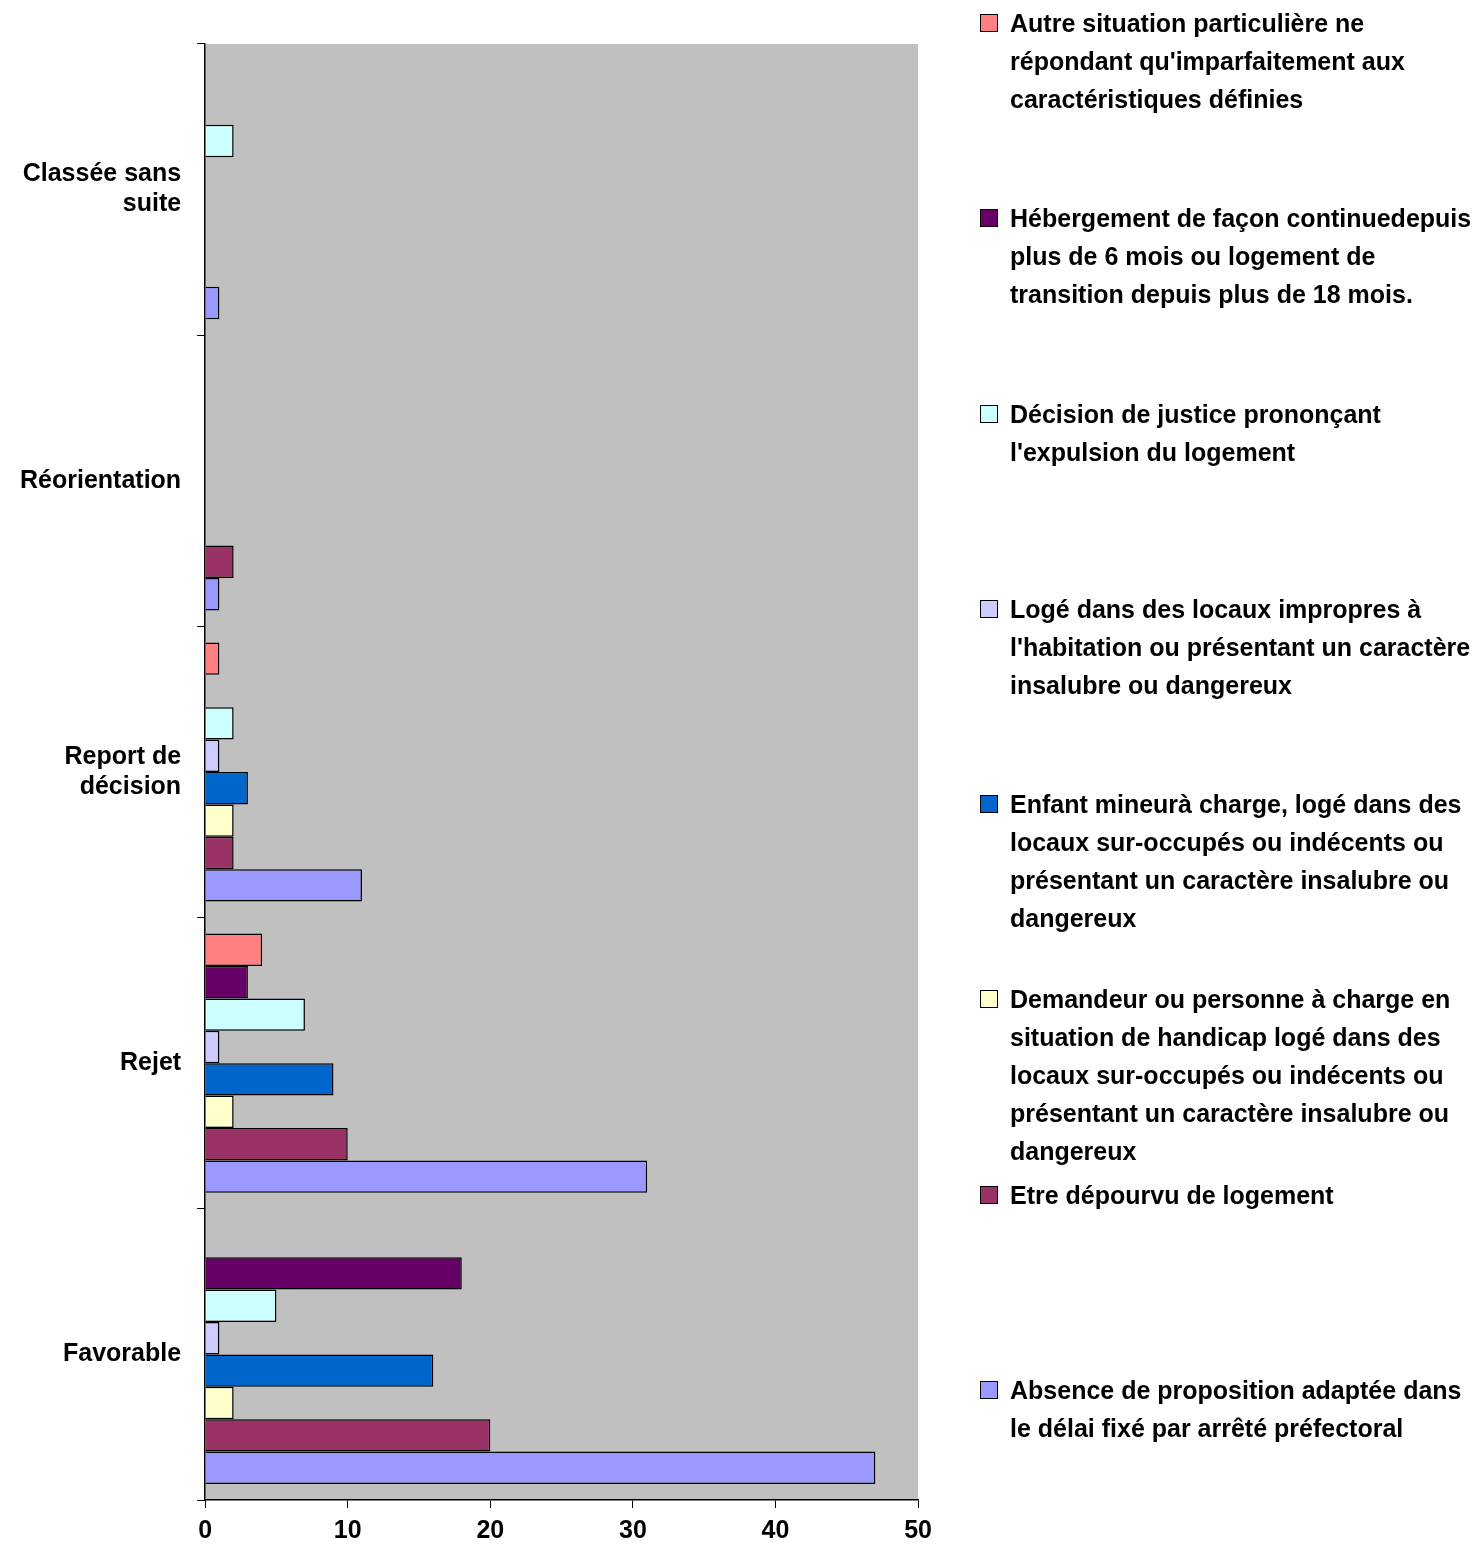 Image resolution: width=1477 pixels, height=1562 pixels. Describe the element at coordinates (1236, 1409) in the screenshot. I see `legend-label: Absence de proposition adaptée dans le délai fixé par arrêté préfectoral` at that location.